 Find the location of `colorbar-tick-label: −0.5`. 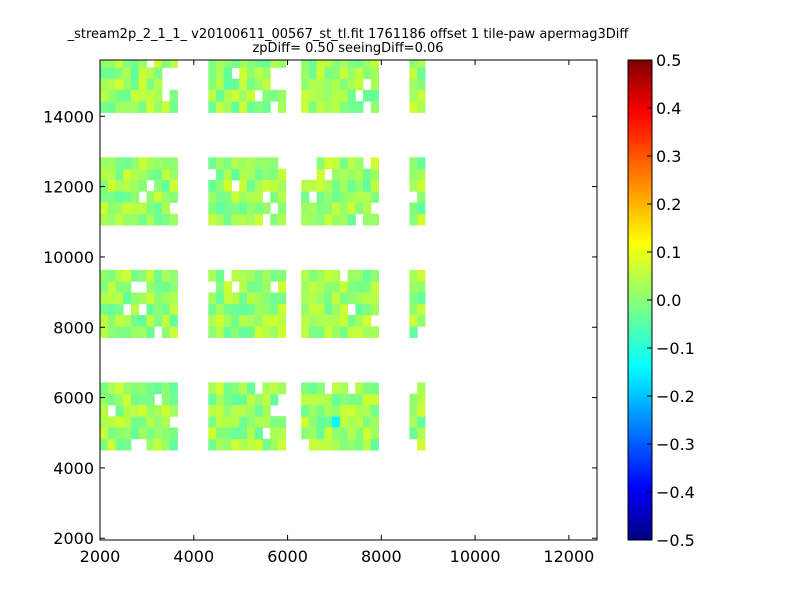

colorbar-tick-label: −0.5 is located at coordinates (675, 540).